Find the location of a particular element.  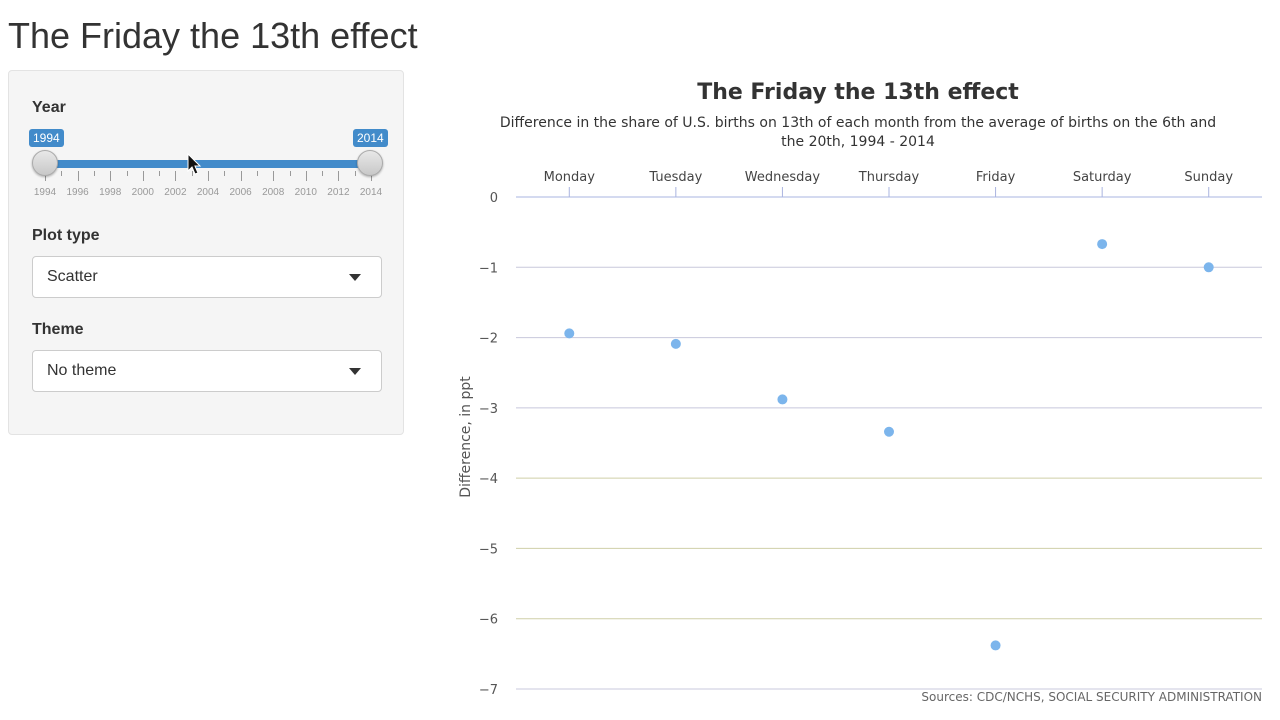

chart-title: The Friday the 13th effect is located at coordinates (858, 92).